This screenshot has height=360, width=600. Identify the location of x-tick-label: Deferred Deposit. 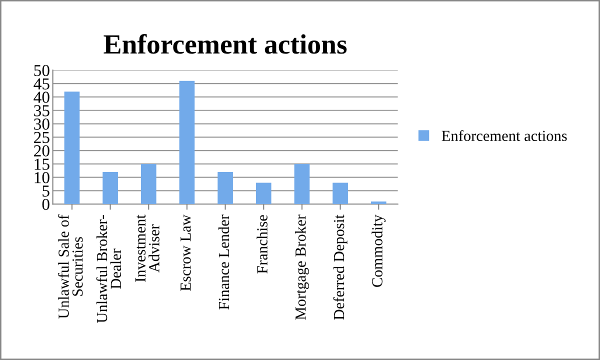
(340, 267).